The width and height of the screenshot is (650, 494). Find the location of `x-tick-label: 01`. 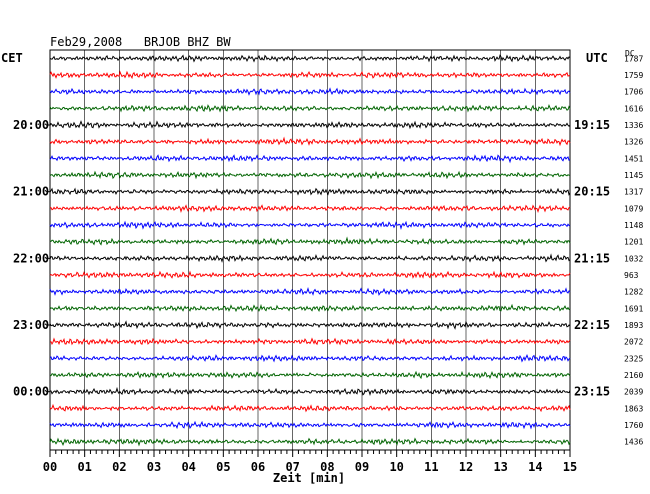

x-tick-label: 01 is located at coordinates (84, 467).